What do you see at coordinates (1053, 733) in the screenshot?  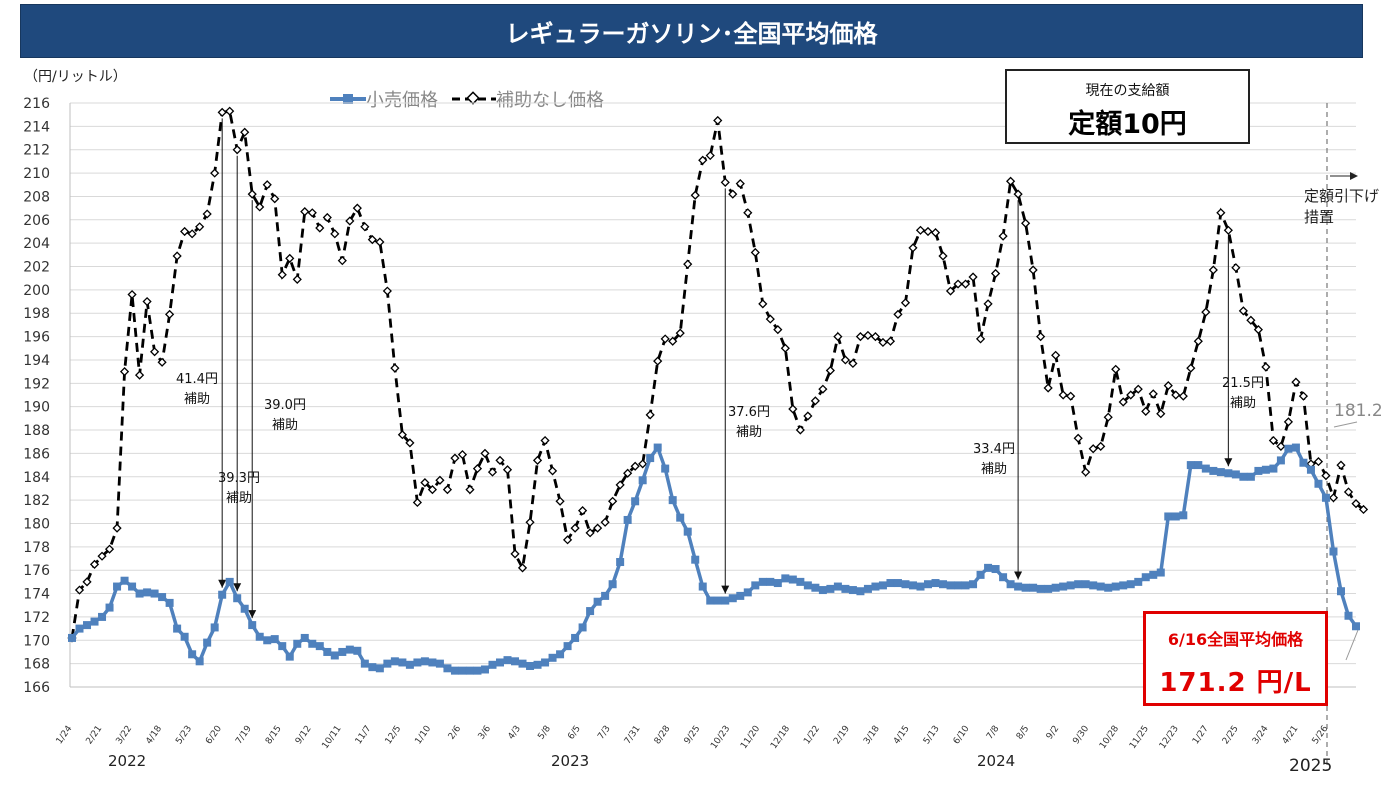 I see `x-tick-label: 9/2` at bounding box center [1053, 733].